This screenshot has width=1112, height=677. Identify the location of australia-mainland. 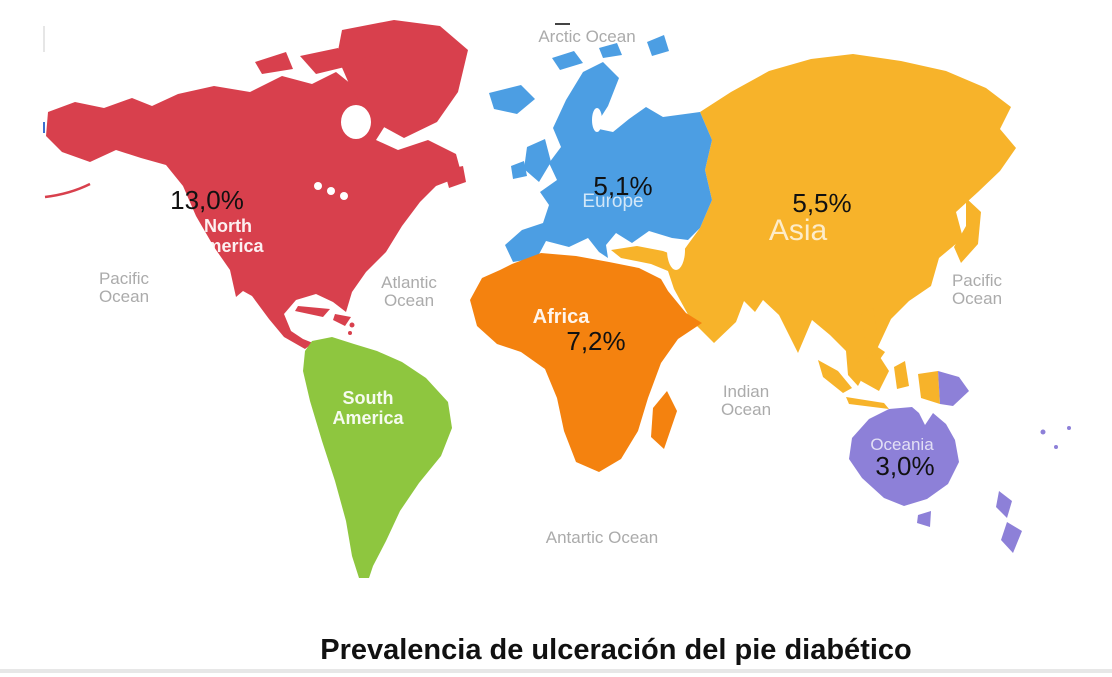
(904, 456).